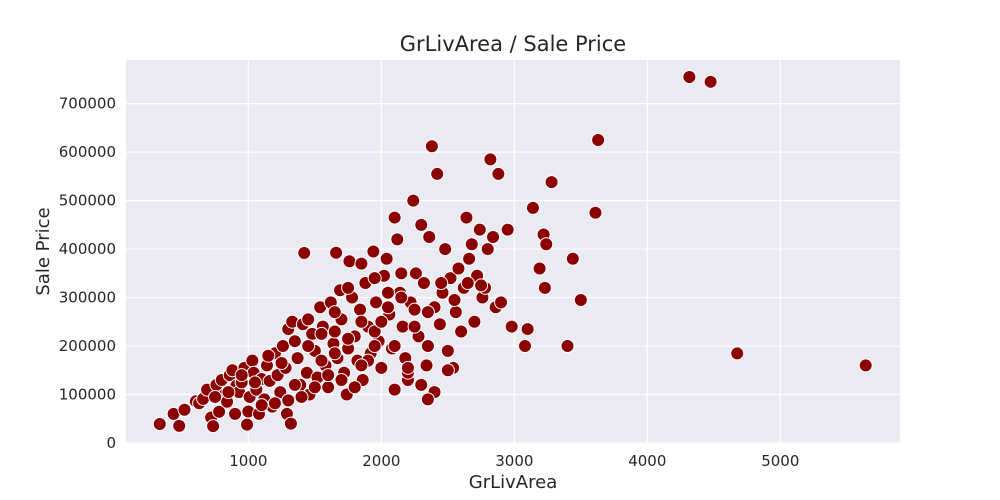 Image resolution: width=1000 pixels, height=500 pixels. Describe the element at coordinates (87, 298) in the screenshot. I see `y-tick-label: 300000` at that location.